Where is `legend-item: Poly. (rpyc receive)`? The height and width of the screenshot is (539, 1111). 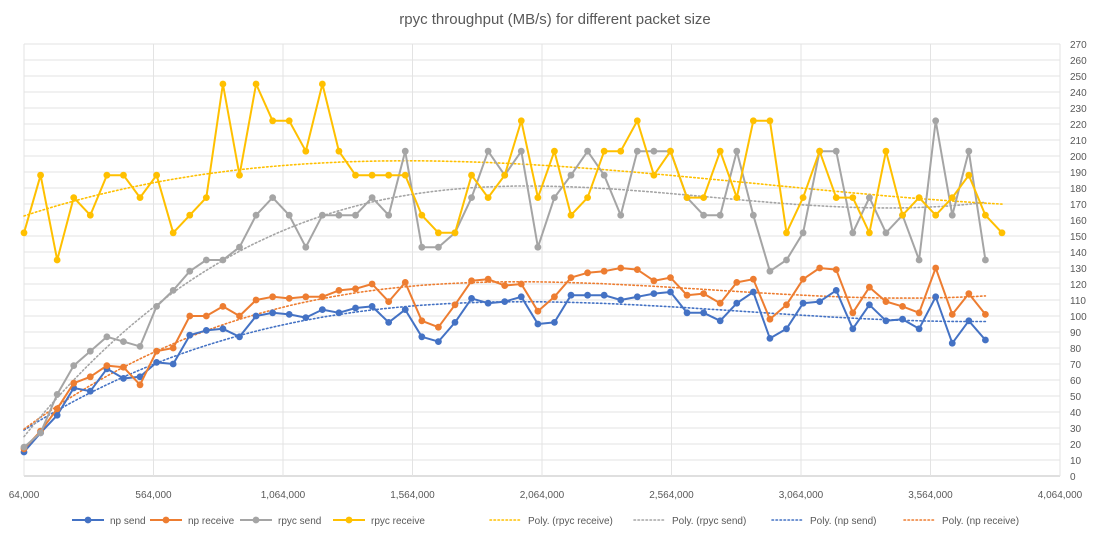
legend-item: Poly. (rpyc receive) is located at coordinates (551, 521).